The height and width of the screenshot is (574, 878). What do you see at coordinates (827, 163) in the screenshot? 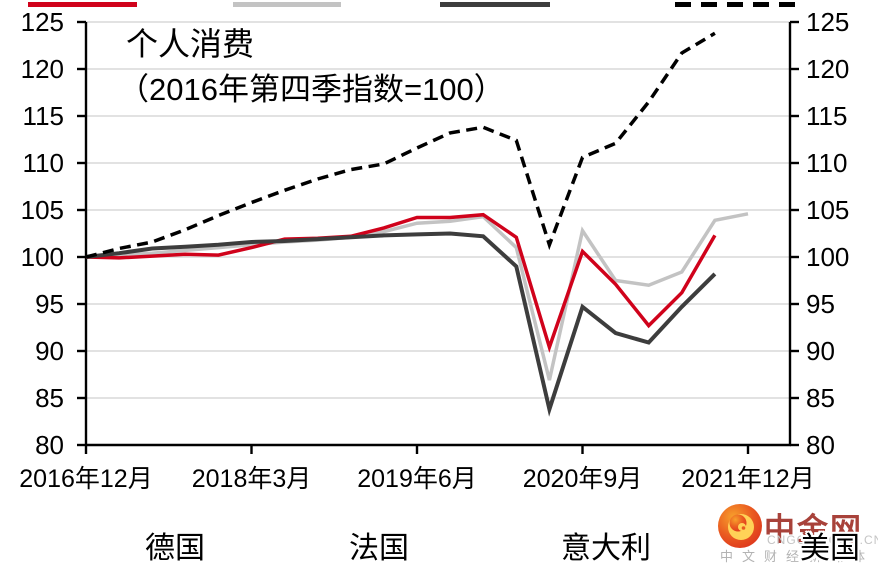
I see `y-tick-label-right: 110` at bounding box center [827, 163].